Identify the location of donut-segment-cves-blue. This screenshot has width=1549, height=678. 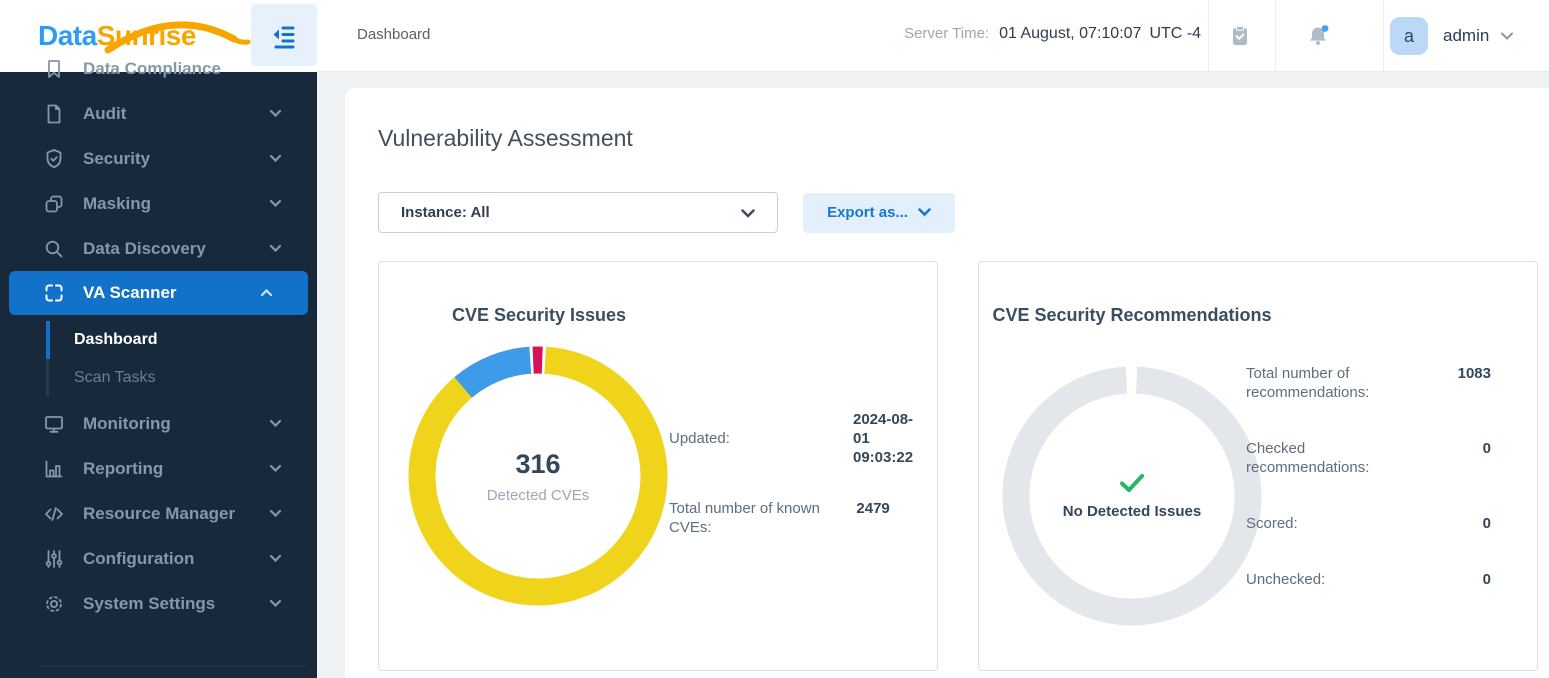
(538, 476).